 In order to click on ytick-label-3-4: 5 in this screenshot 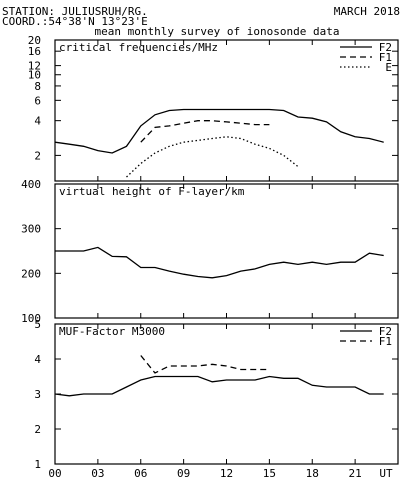, I will do `click(37, 324)`.